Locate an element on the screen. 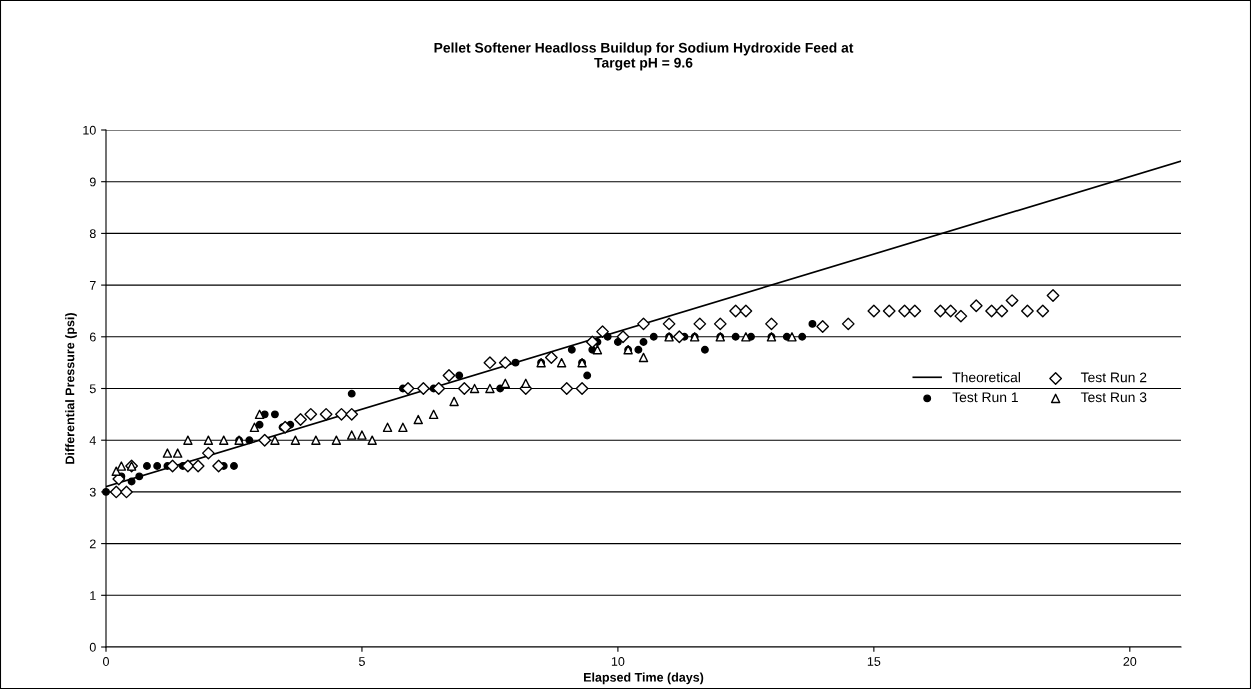 Image resolution: width=1251 pixels, height=689 pixels. y-tick-label: 10 is located at coordinates (89, 130).